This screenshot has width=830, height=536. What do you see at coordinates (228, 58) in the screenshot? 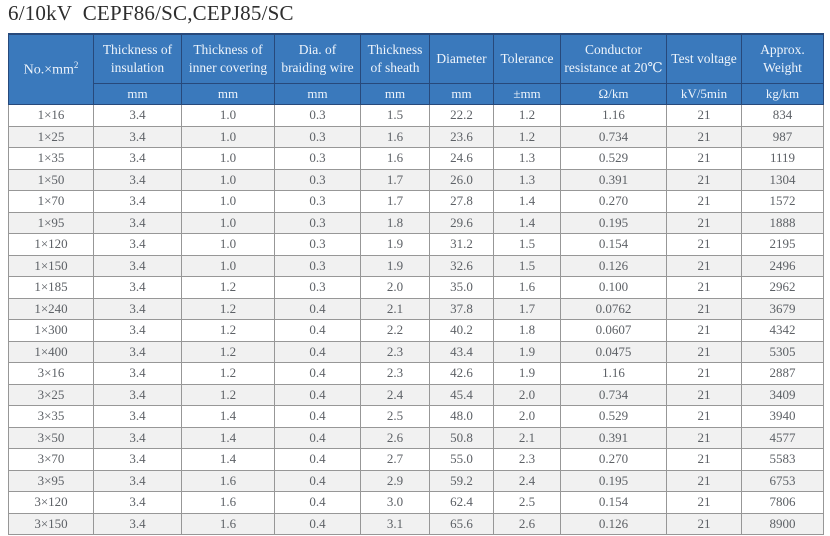
I see `column-header: Thickness of inner covering` at bounding box center [228, 58].